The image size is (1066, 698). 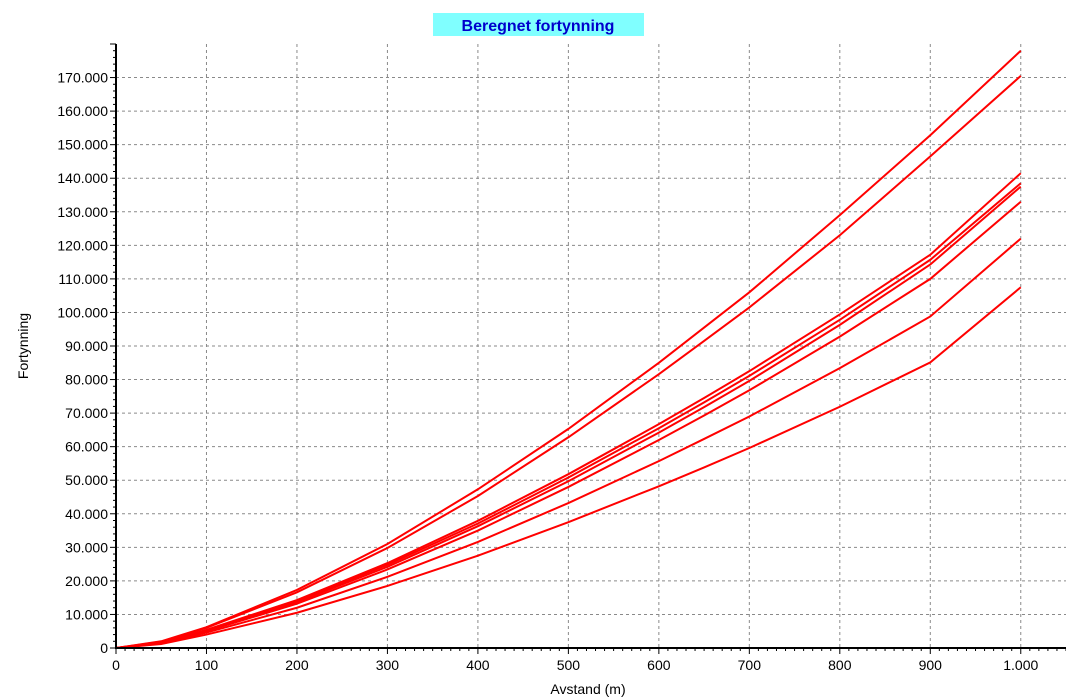 What do you see at coordinates (587, 689) in the screenshot?
I see `x-axis-title: Avstand (m)` at bounding box center [587, 689].